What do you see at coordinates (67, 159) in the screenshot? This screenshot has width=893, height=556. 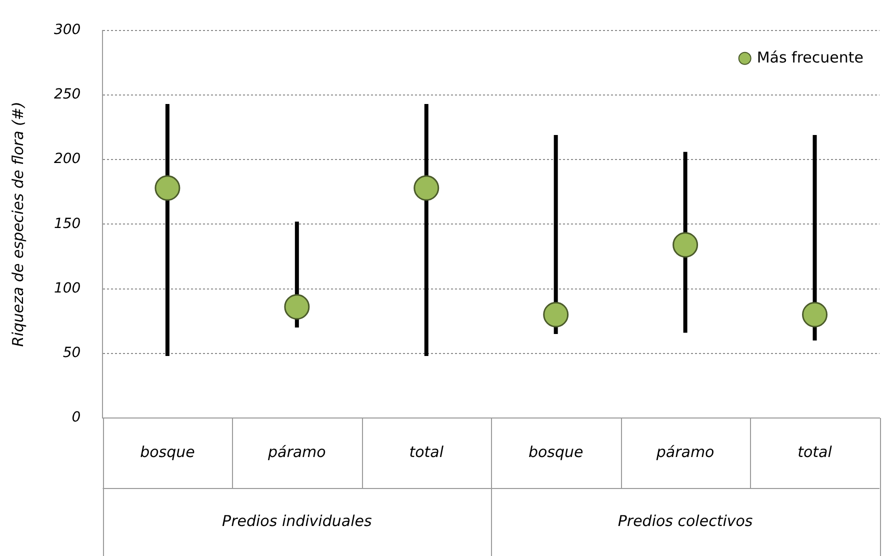 I see `y-tick-label: 200` at bounding box center [67, 159].